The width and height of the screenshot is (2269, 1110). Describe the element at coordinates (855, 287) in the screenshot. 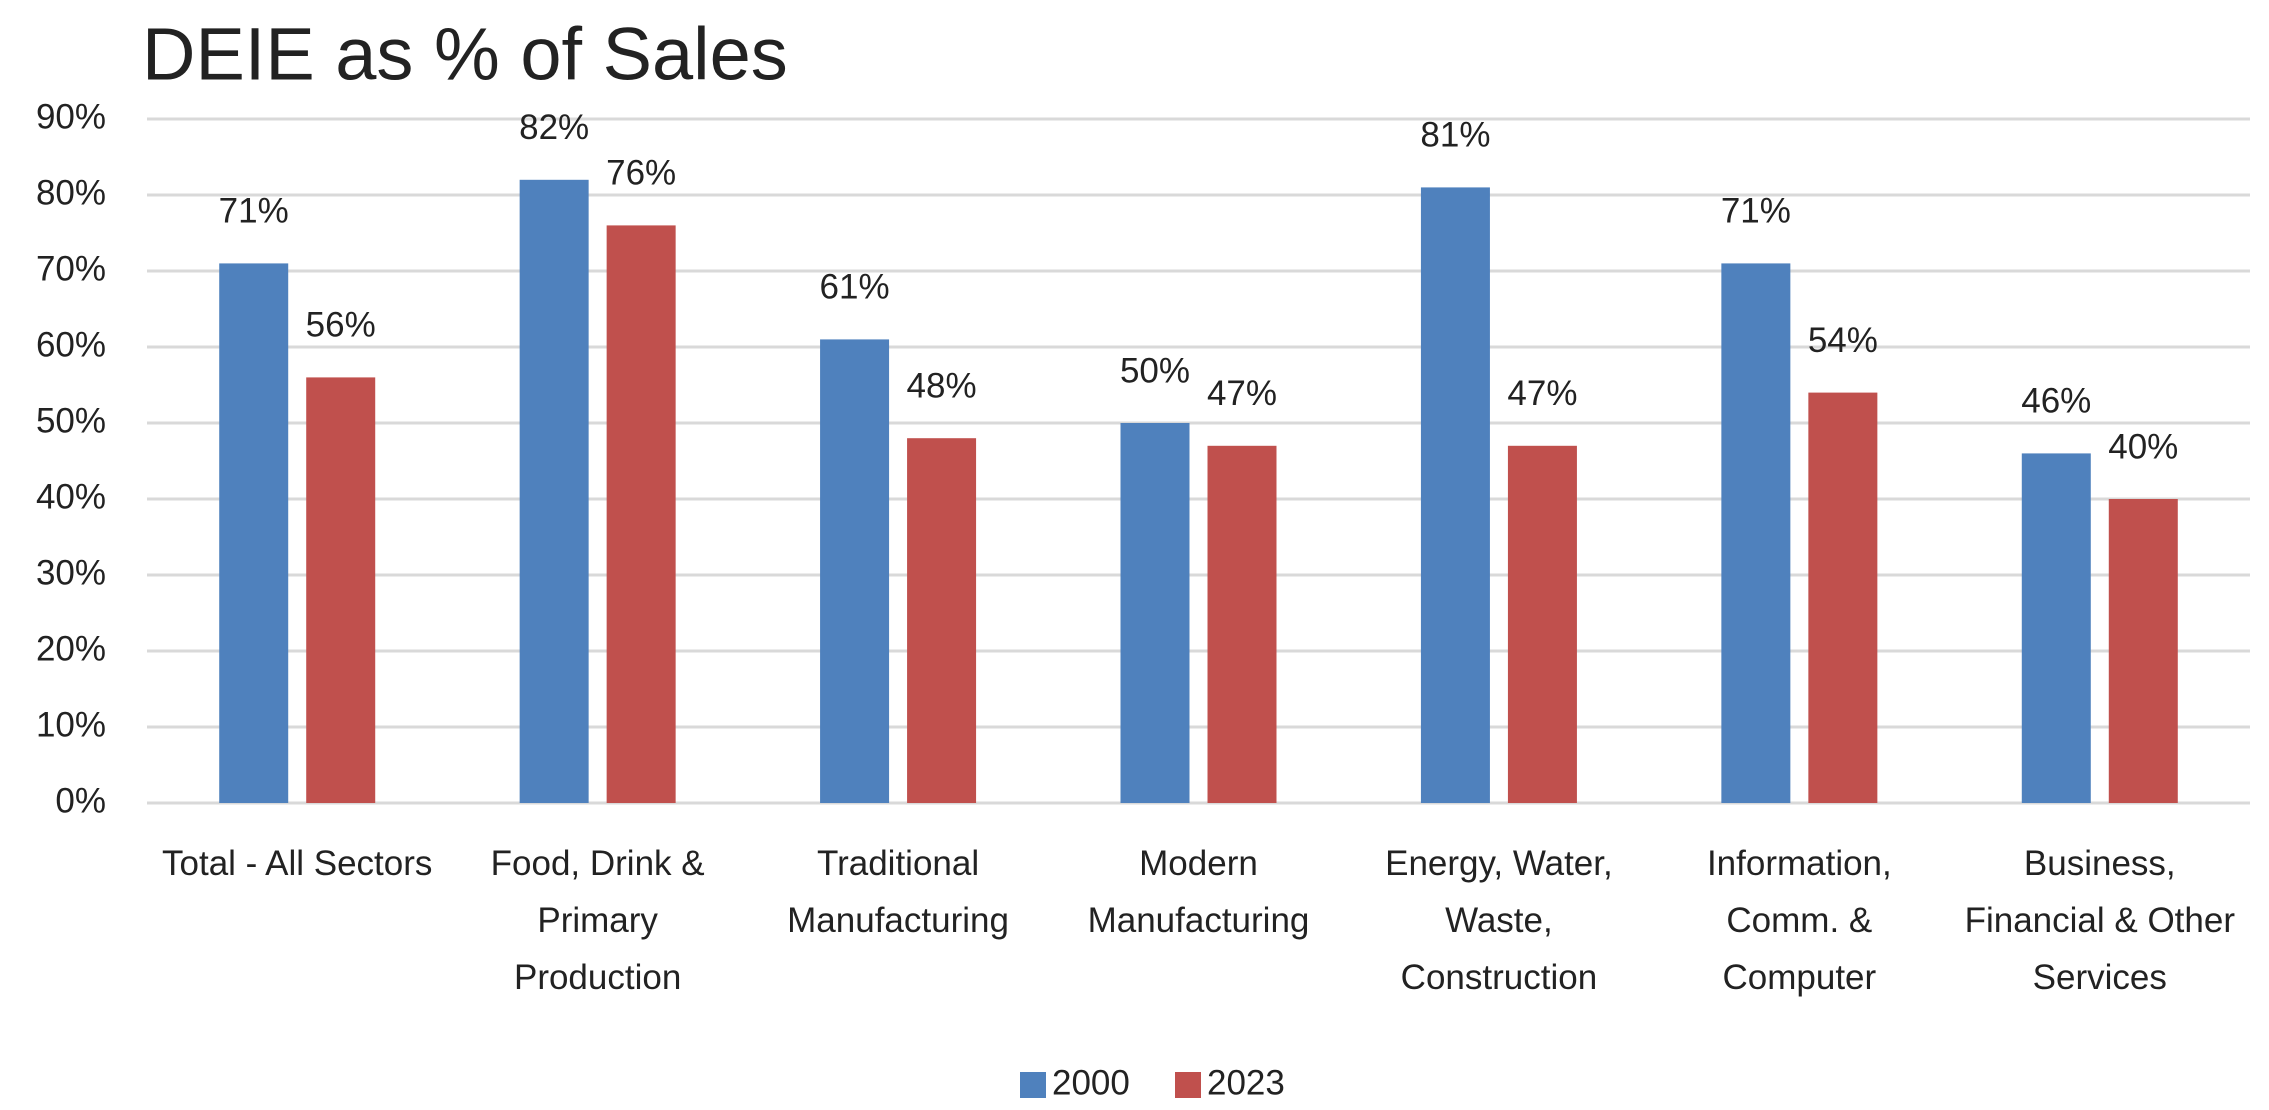

I see `data-label: 61%` at that location.